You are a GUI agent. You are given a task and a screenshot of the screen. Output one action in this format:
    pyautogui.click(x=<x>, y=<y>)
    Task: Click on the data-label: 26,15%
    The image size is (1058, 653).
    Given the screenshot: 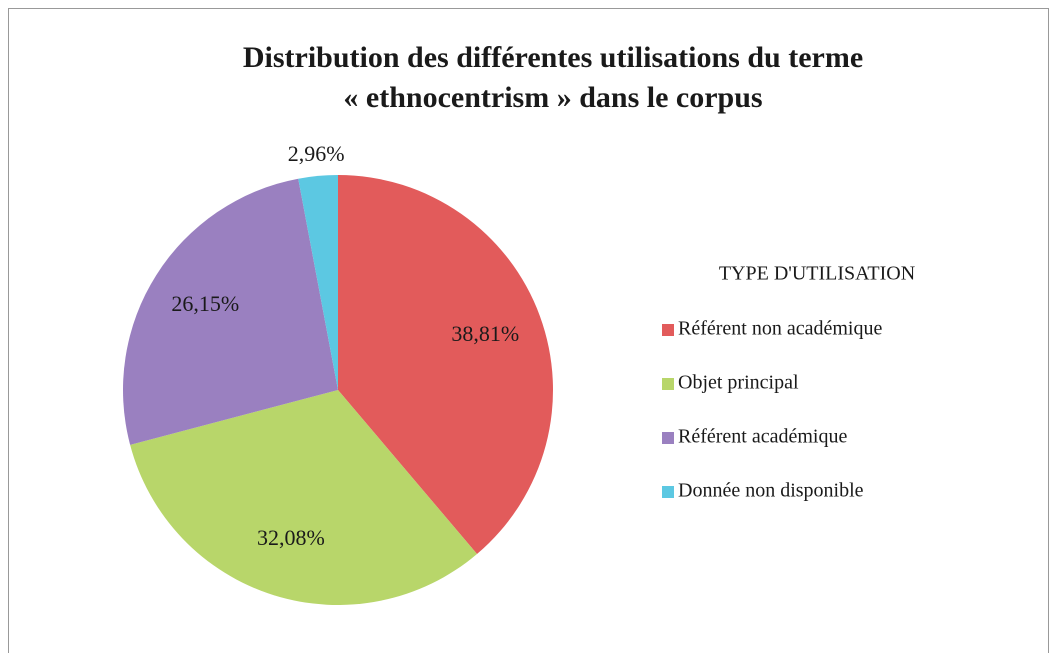 What is the action you would take?
    pyautogui.click(x=205, y=303)
    